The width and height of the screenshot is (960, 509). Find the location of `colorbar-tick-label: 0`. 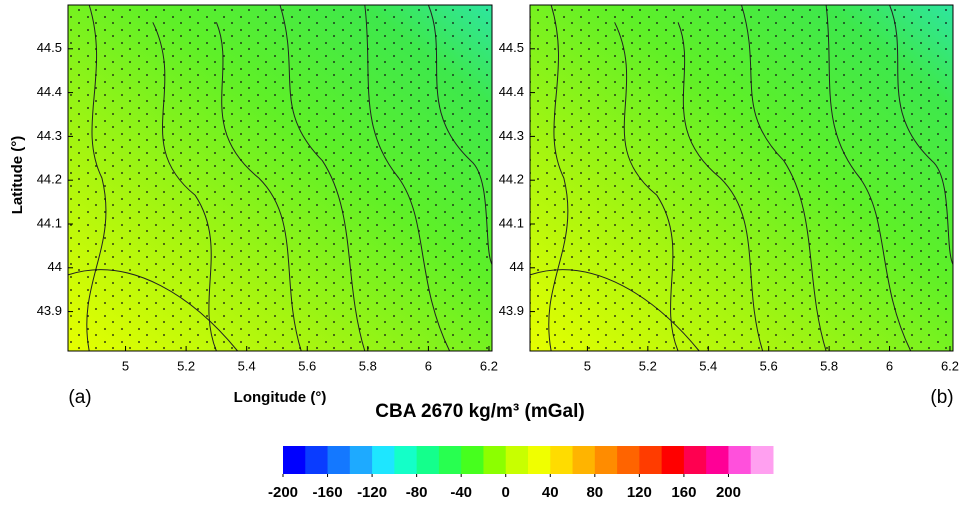

colorbar-tick-label: 0 is located at coordinates (506, 492).